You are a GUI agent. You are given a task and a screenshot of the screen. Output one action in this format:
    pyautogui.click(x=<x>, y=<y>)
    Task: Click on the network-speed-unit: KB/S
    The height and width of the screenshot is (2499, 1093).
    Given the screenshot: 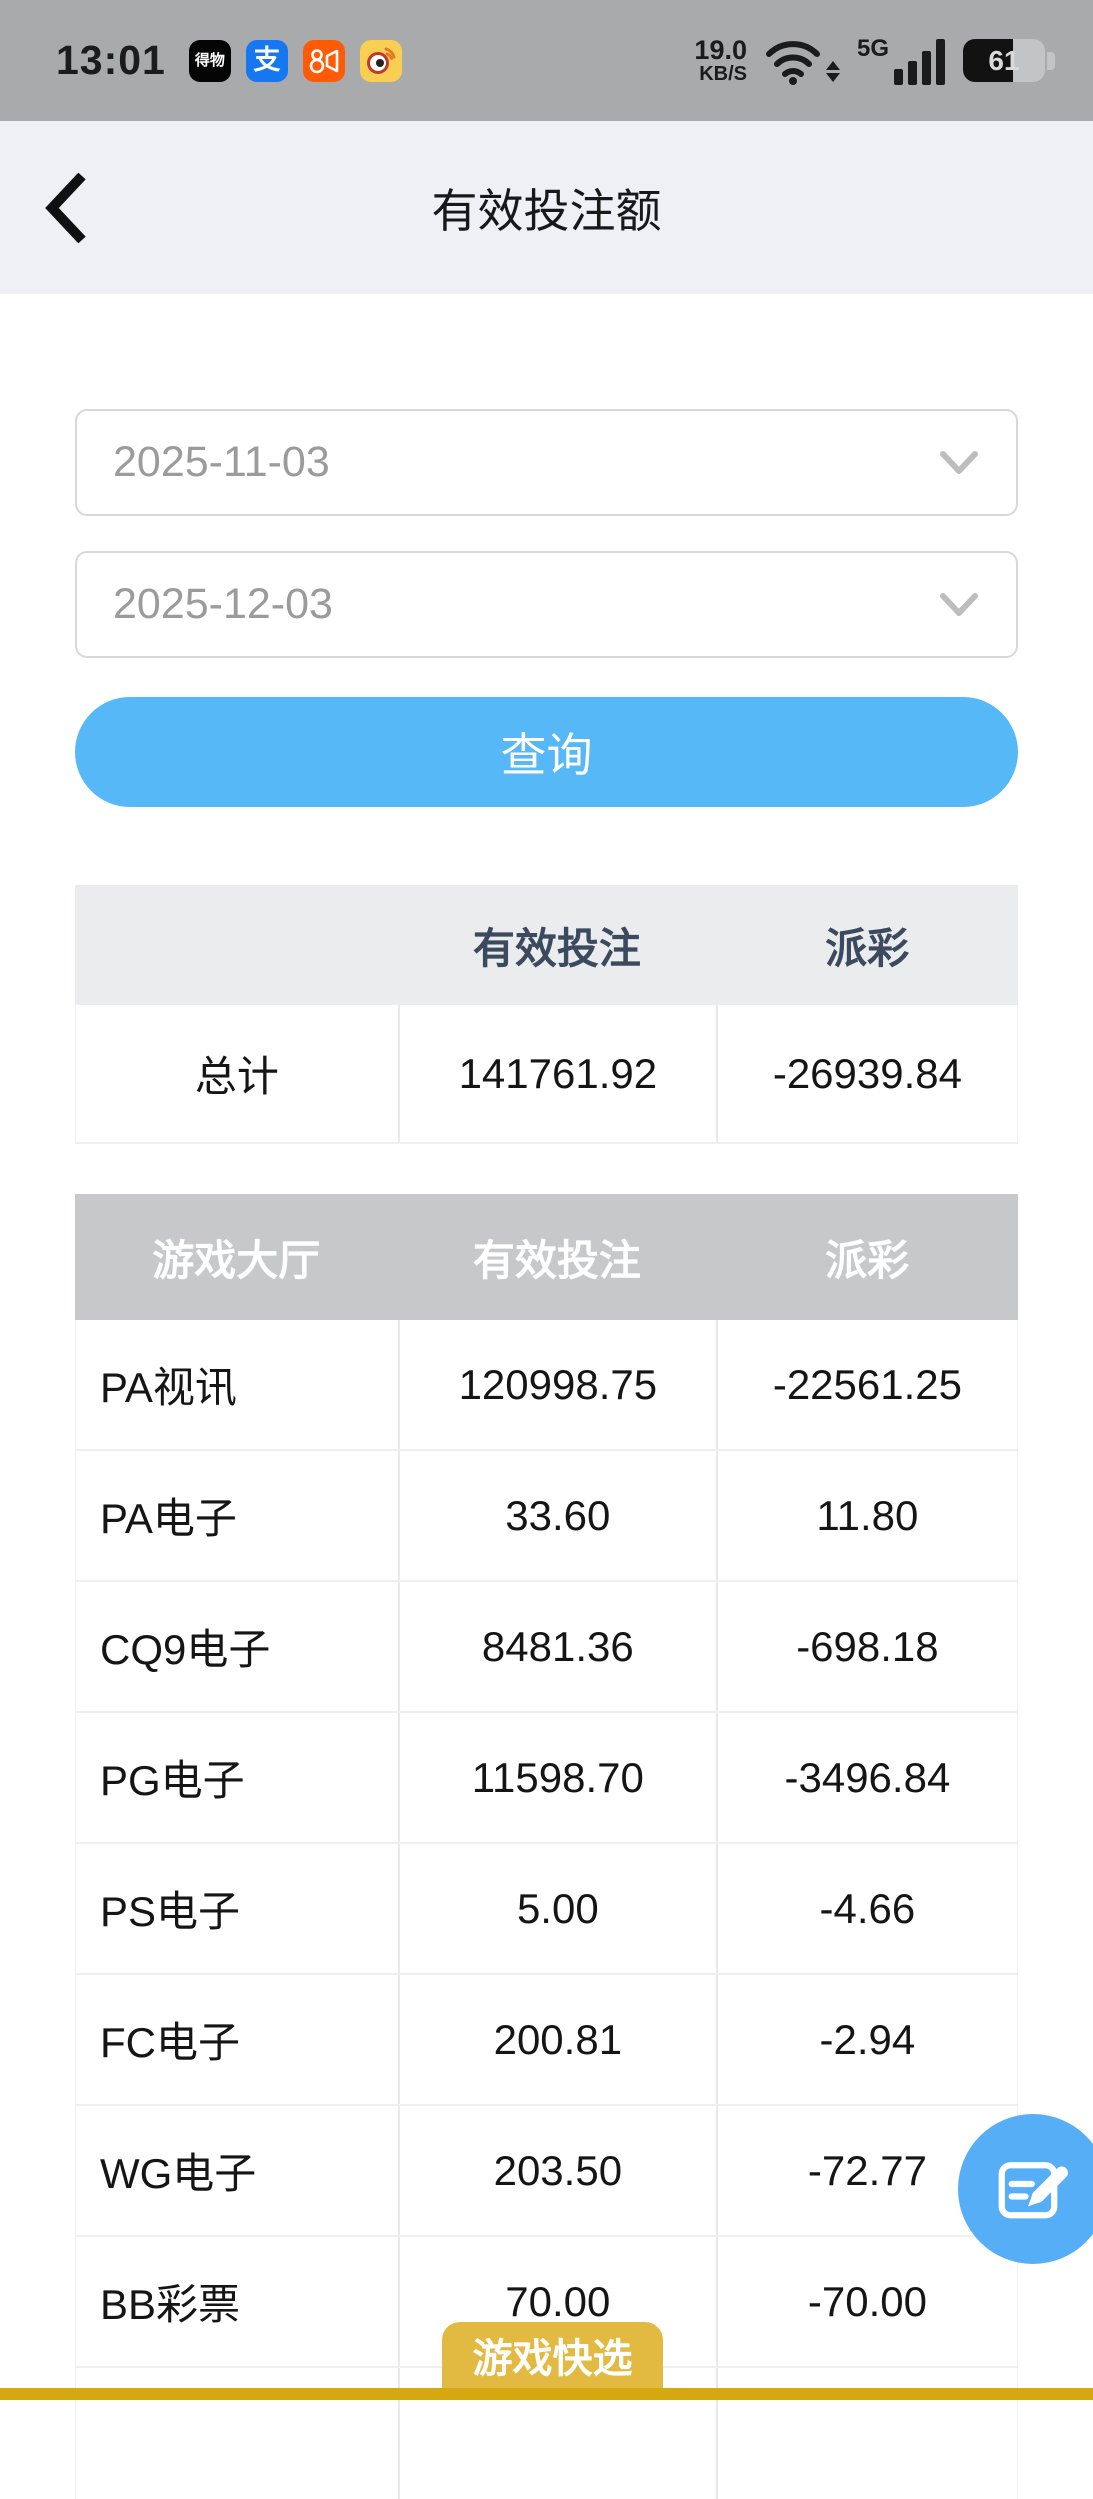 What is the action you would take?
    pyautogui.click(x=723, y=74)
    